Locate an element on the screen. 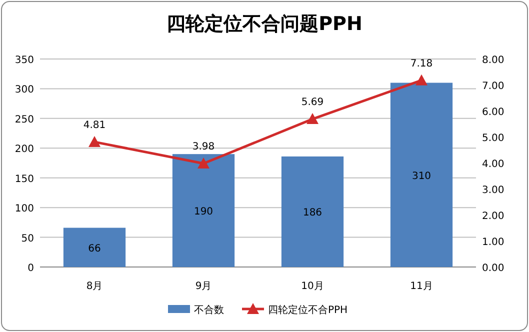 This screenshot has width=529, height=332. y2-tick-label: 2.00 is located at coordinates (493, 216).